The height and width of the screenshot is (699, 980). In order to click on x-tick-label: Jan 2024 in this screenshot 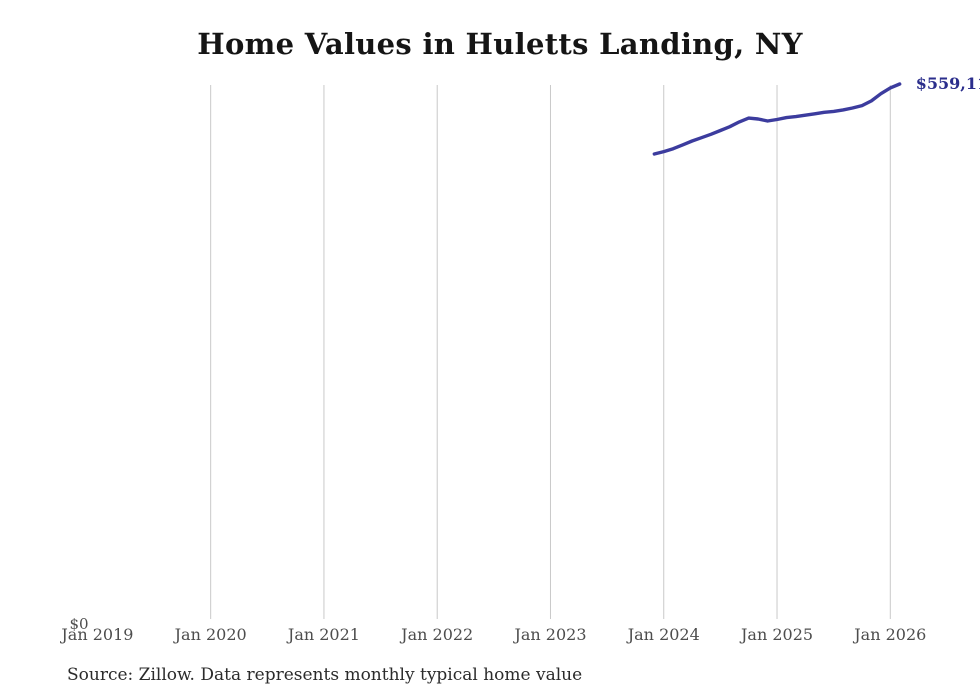, I will do `click(663, 634)`.